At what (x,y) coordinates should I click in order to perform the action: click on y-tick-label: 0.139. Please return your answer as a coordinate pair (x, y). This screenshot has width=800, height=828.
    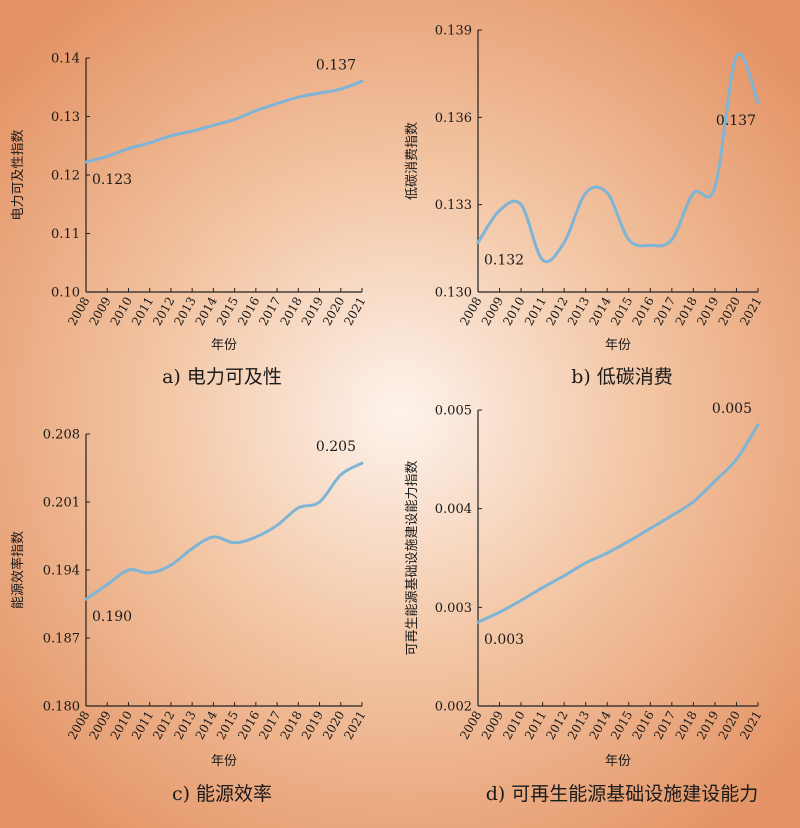
    Looking at the image, I should click on (453, 31).